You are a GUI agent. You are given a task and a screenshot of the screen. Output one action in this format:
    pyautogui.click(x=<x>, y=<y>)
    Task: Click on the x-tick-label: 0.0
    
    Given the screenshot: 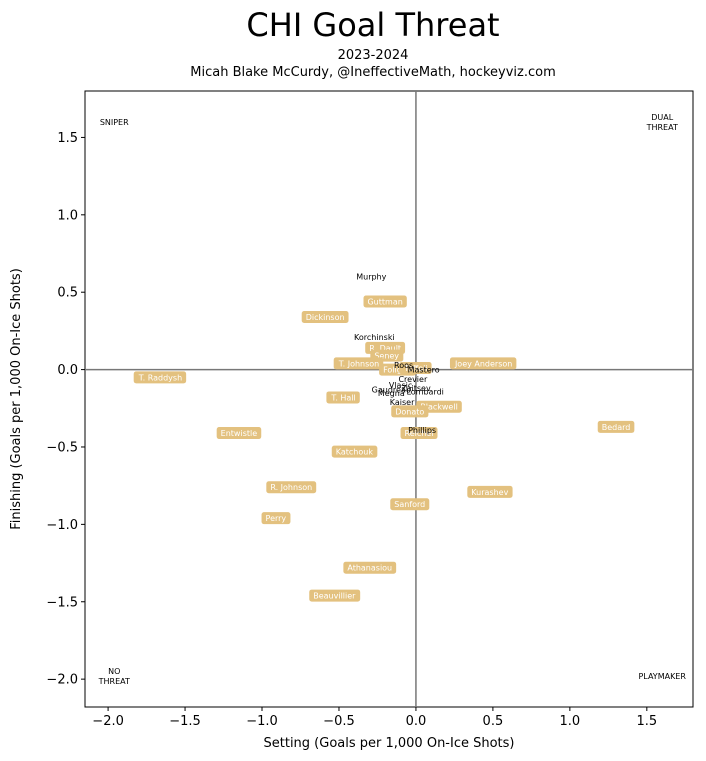 What is the action you would take?
    pyautogui.click(x=416, y=721)
    